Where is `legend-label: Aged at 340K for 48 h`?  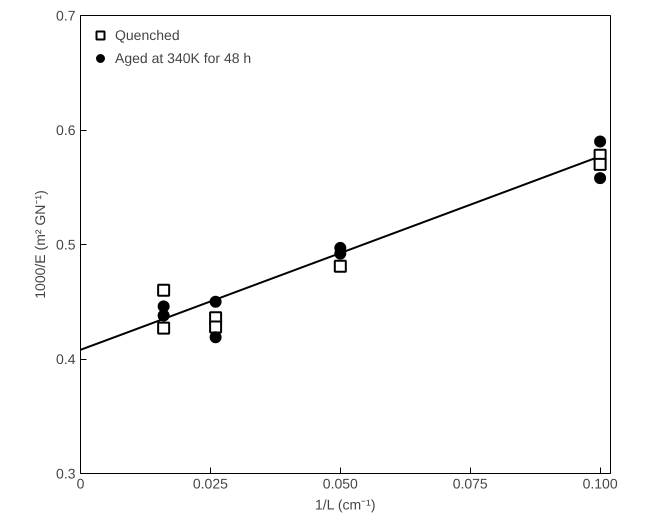
legend-label: Aged at 340K for 48 h is located at coordinates (183, 58).